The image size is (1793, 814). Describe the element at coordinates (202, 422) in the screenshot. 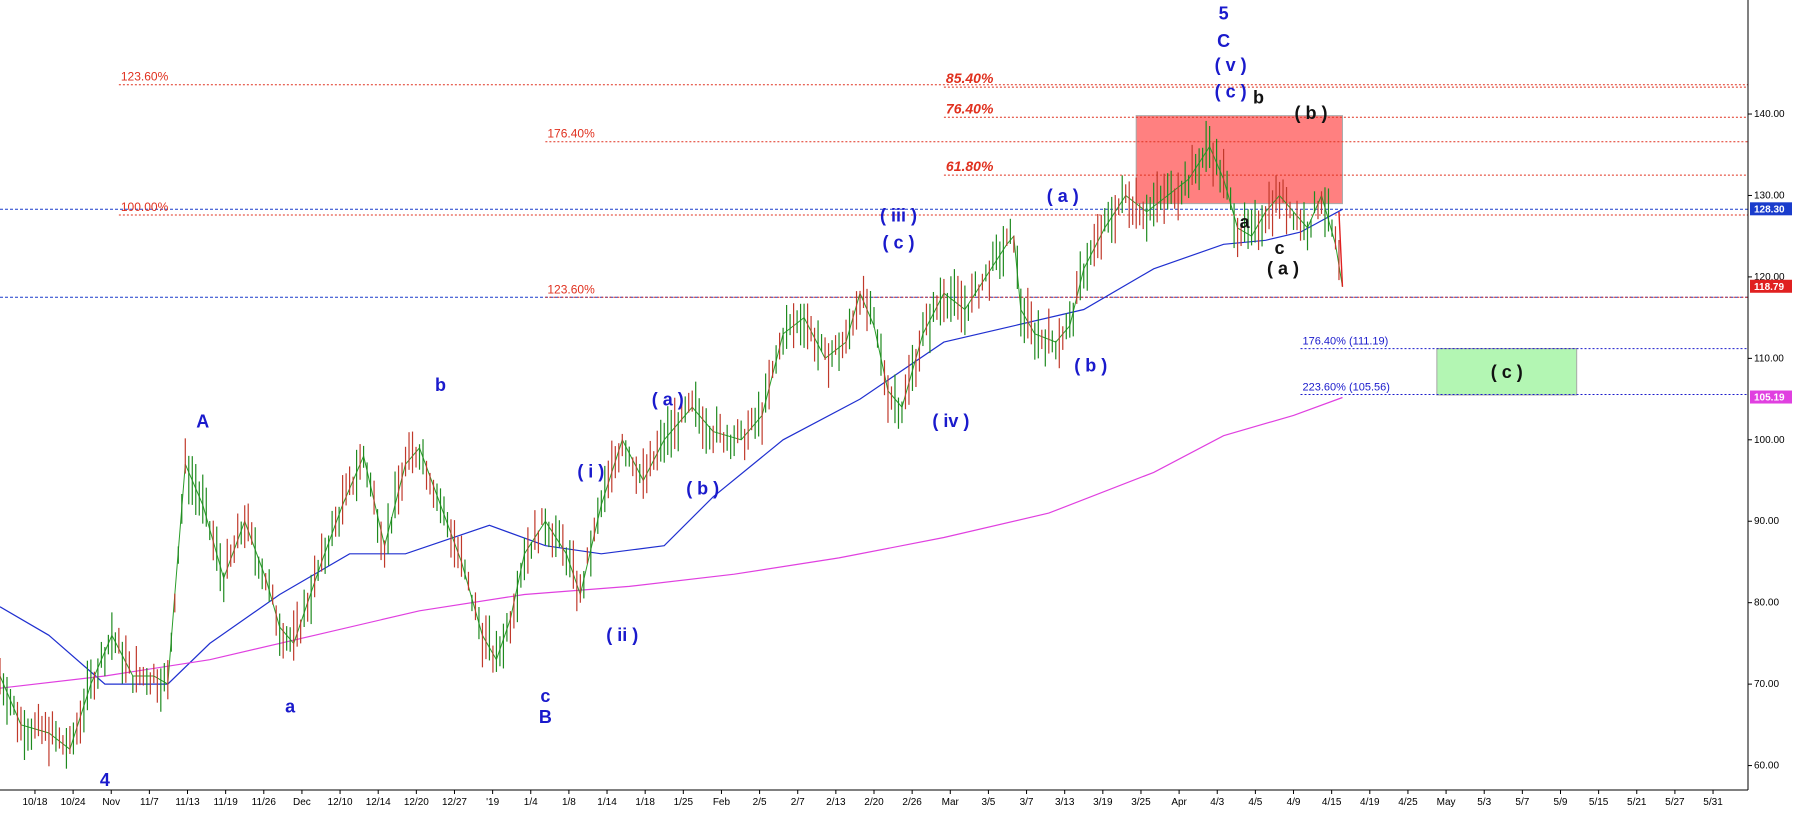

I see `wave-label-1: A` at that location.